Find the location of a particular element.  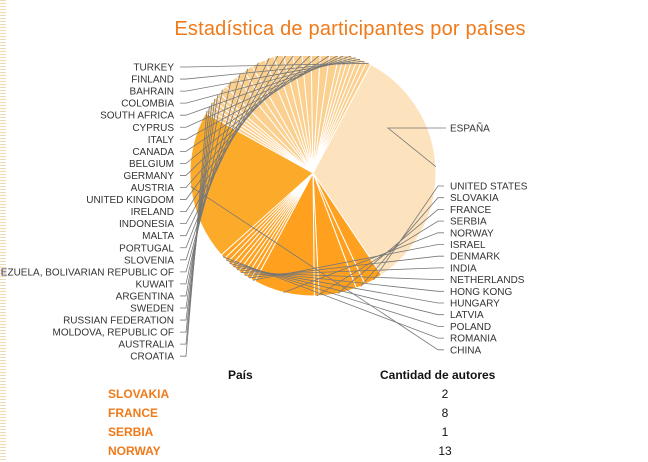

table-row: SERBIA 1 is located at coordinates (324, 434).